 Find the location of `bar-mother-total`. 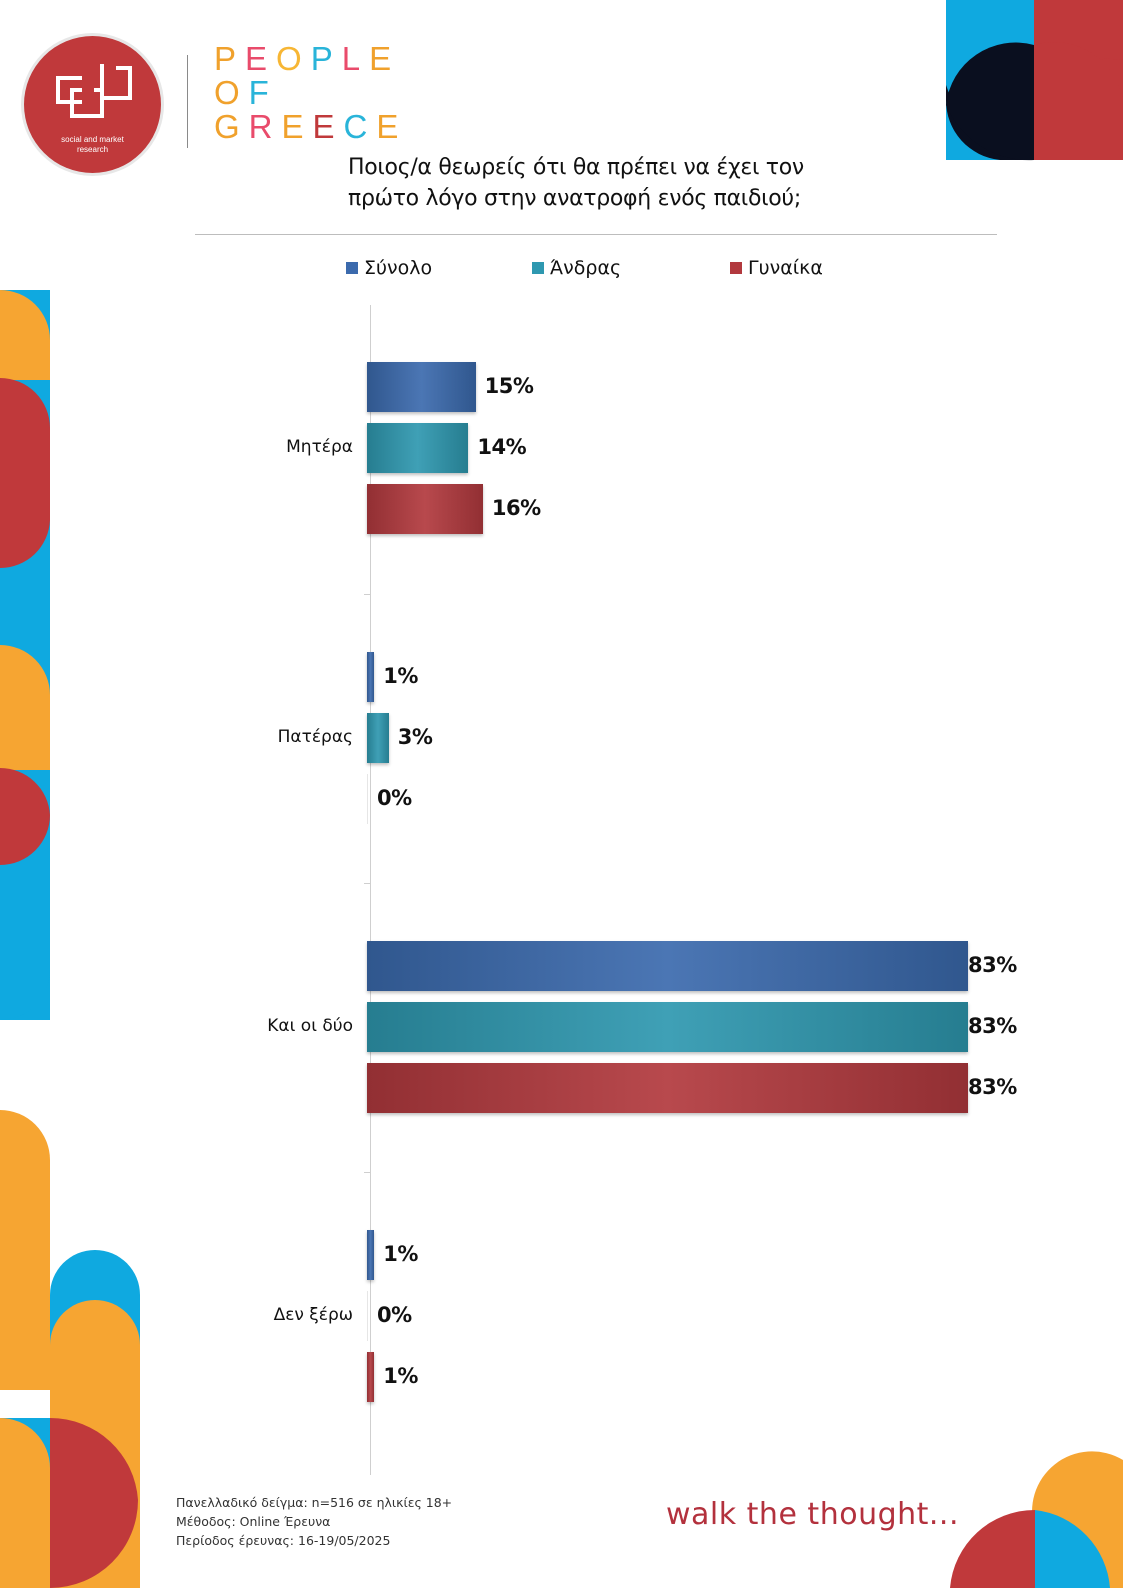

bar-mother-total is located at coordinates (421, 387).